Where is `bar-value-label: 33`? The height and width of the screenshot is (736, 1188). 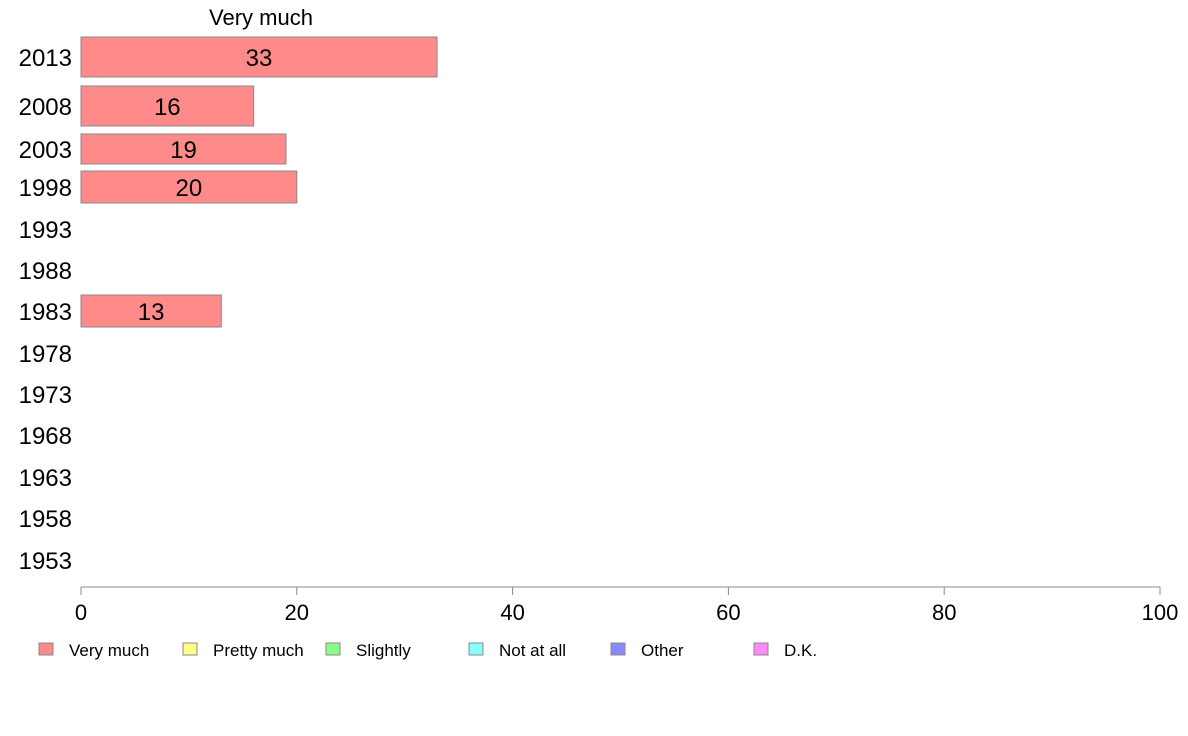
bar-value-label: 33 is located at coordinates (259, 58).